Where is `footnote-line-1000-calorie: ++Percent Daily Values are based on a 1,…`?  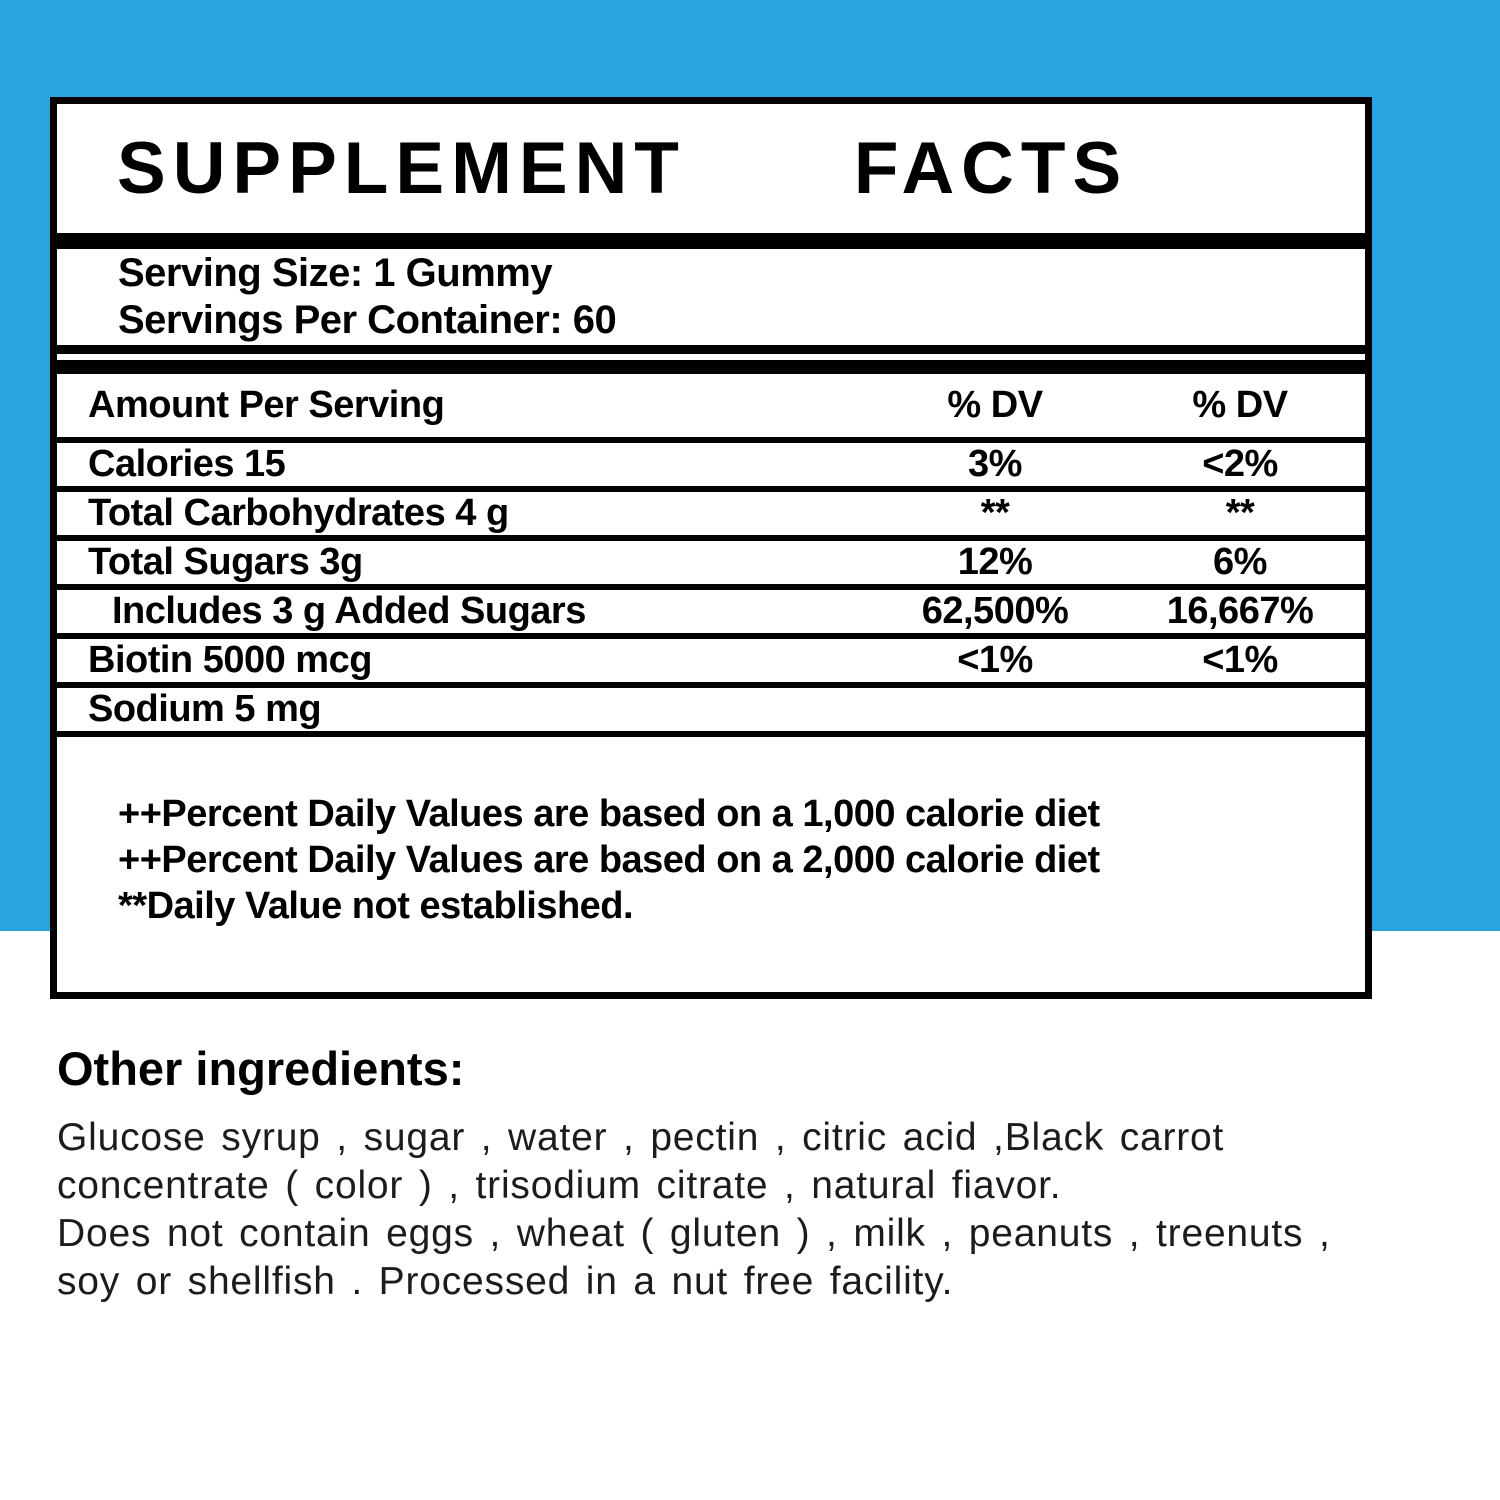
footnote-line-1000-calorie: ++Percent Daily Values are based on a 1,… is located at coordinates (609, 814).